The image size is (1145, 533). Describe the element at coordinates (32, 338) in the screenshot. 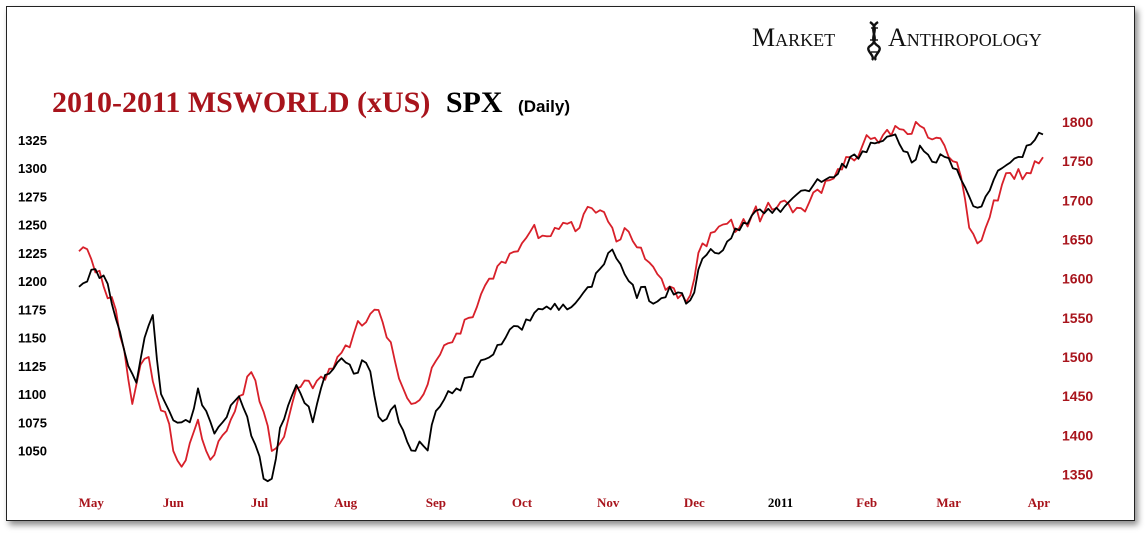

I see `left-tick-label: 1150` at that location.